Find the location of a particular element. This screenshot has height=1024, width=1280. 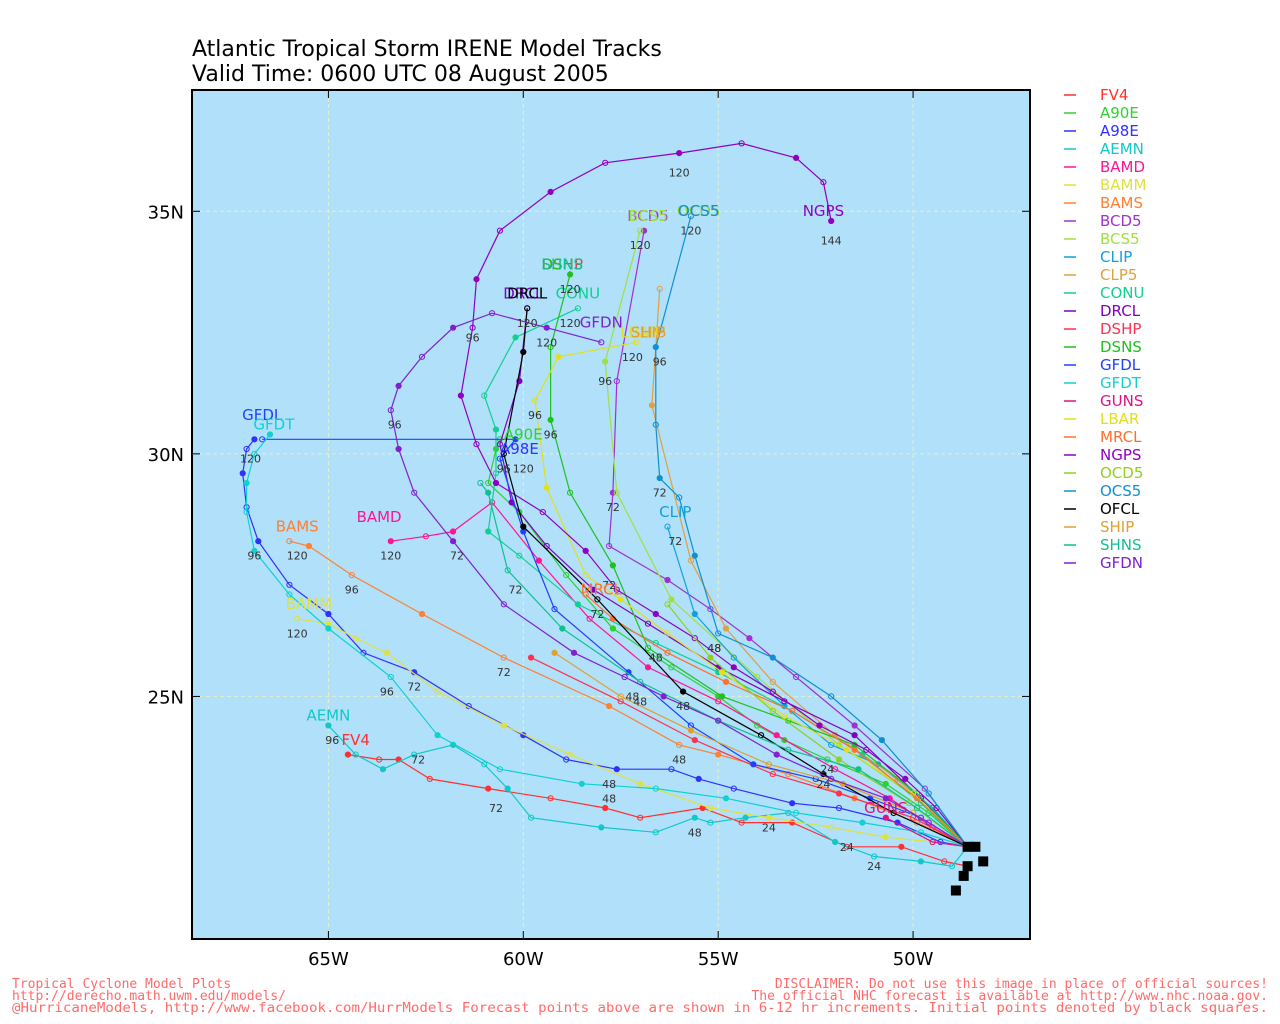

track-name-gfdt: GFDT is located at coordinates (274, 425).